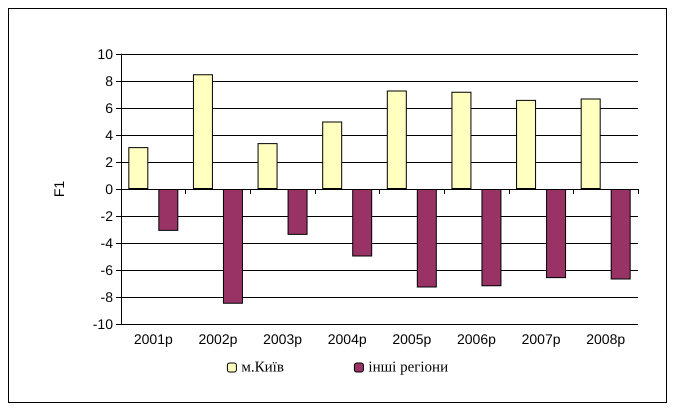 The width and height of the screenshot is (677, 411). I want to click on x-tick-label: 2001р, so click(153, 339).